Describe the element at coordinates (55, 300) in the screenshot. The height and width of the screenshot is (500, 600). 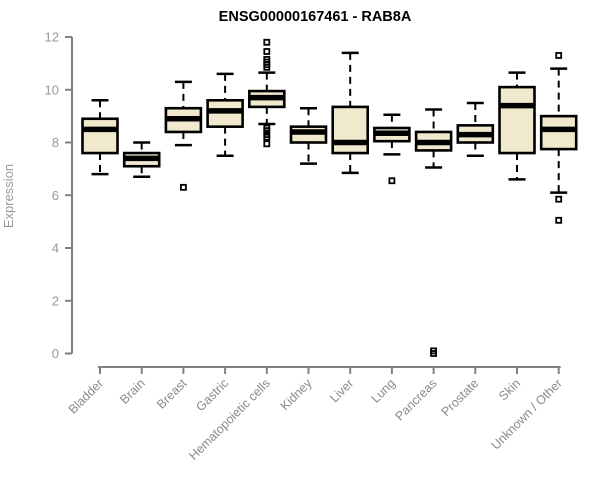
I see `y-tick-label-2: 2` at that location.